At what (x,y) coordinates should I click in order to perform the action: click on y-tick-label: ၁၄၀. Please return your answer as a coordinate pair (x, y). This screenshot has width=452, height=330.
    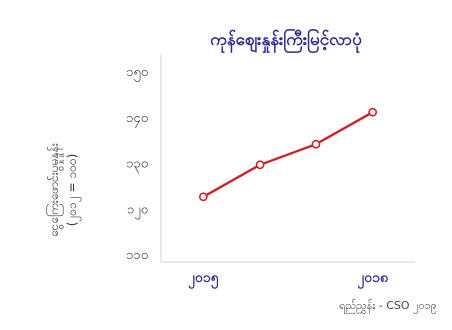
    Looking at the image, I should click on (137, 119).